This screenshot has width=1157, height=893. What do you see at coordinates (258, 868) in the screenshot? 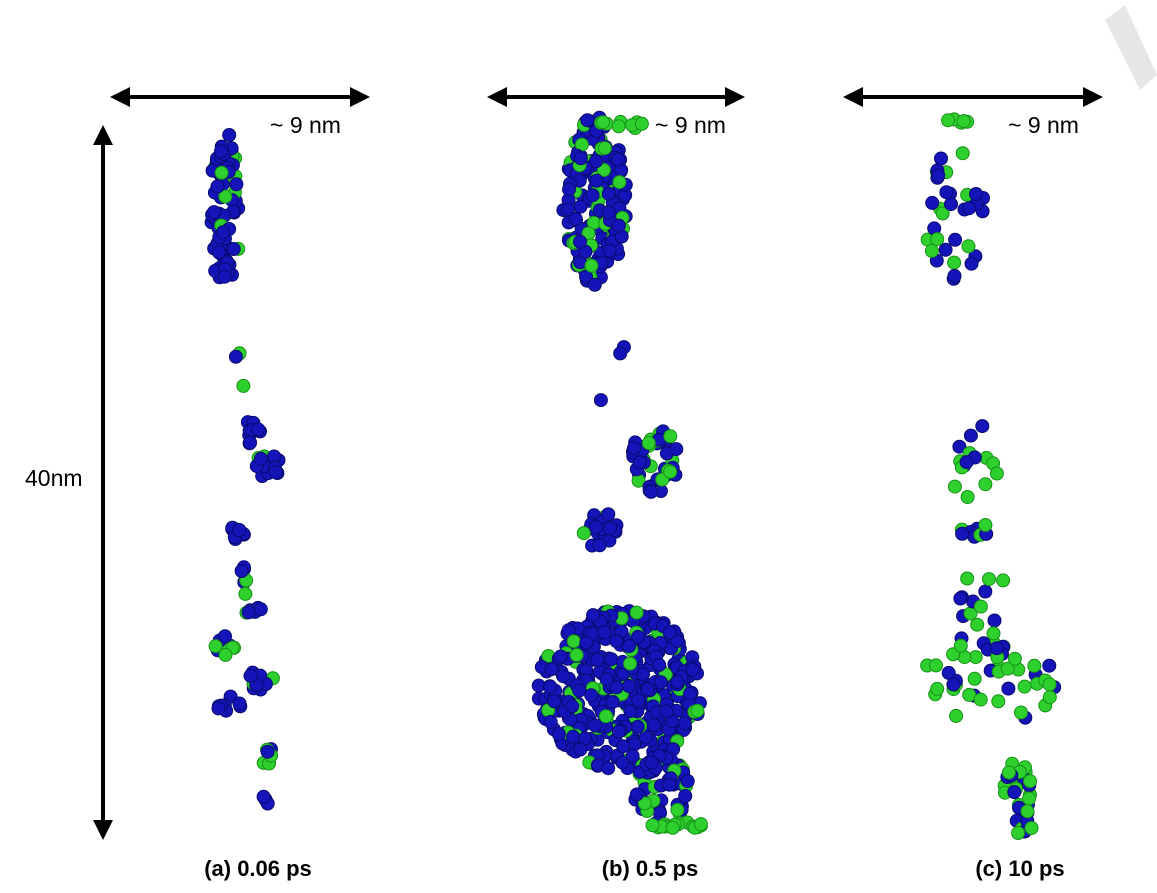
I see `panel-caption: (a) 0.06 ps` at bounding box center [258, 868].